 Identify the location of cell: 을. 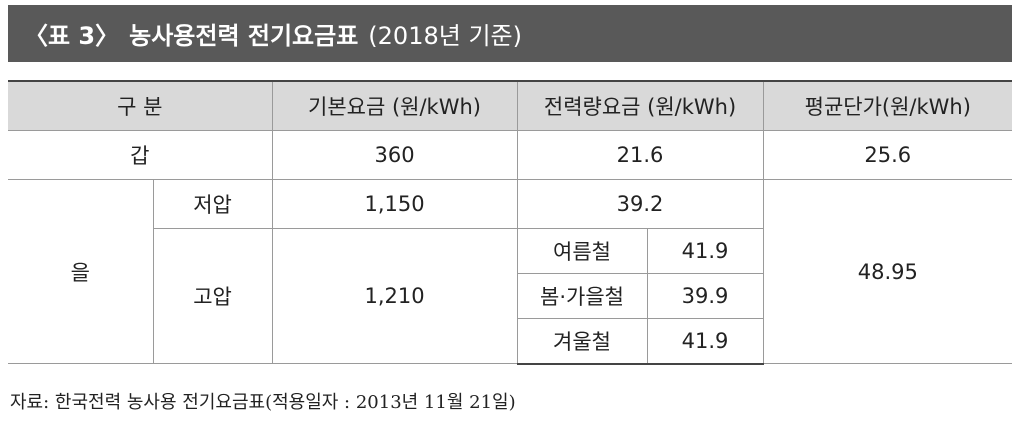
(81, 271).